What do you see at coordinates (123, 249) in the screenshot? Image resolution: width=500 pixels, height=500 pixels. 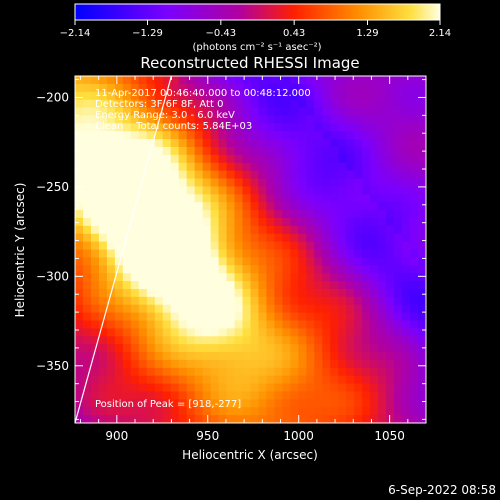 I see `limb-line` at bounding box center [123, 249].